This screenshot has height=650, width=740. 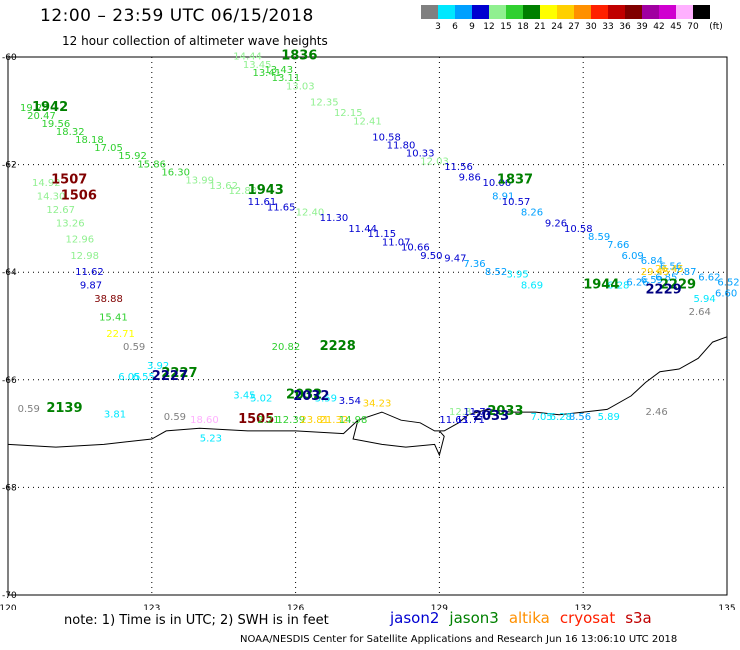 What do you see at coordinates (516, 202) in the screenshot?
I see `swh-value-label: 10.57` at bounding box center [516, 202].